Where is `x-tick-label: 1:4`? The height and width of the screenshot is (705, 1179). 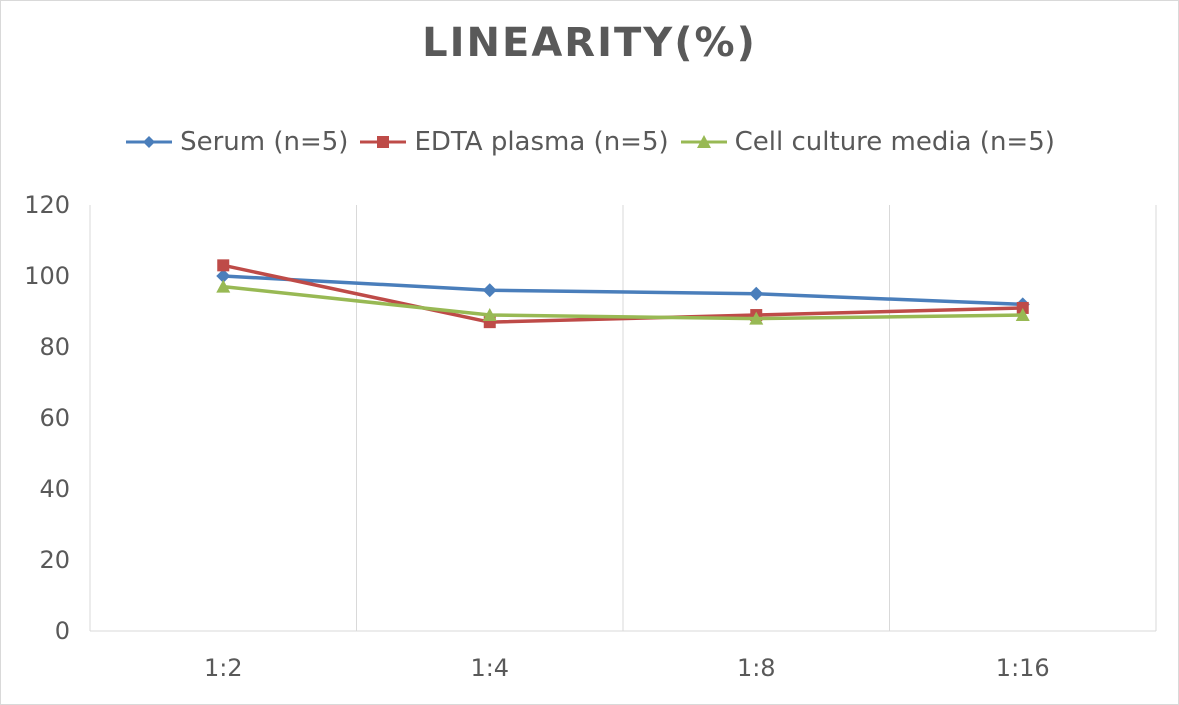
x-tick-label: 1:4 is located at coordinates (489, 668).